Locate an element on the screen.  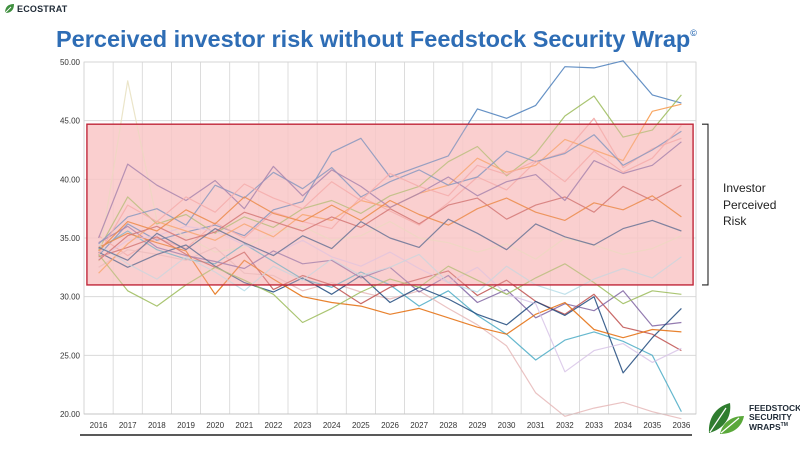
x-tick-label: 2022 is located at coordinates (274, 425).